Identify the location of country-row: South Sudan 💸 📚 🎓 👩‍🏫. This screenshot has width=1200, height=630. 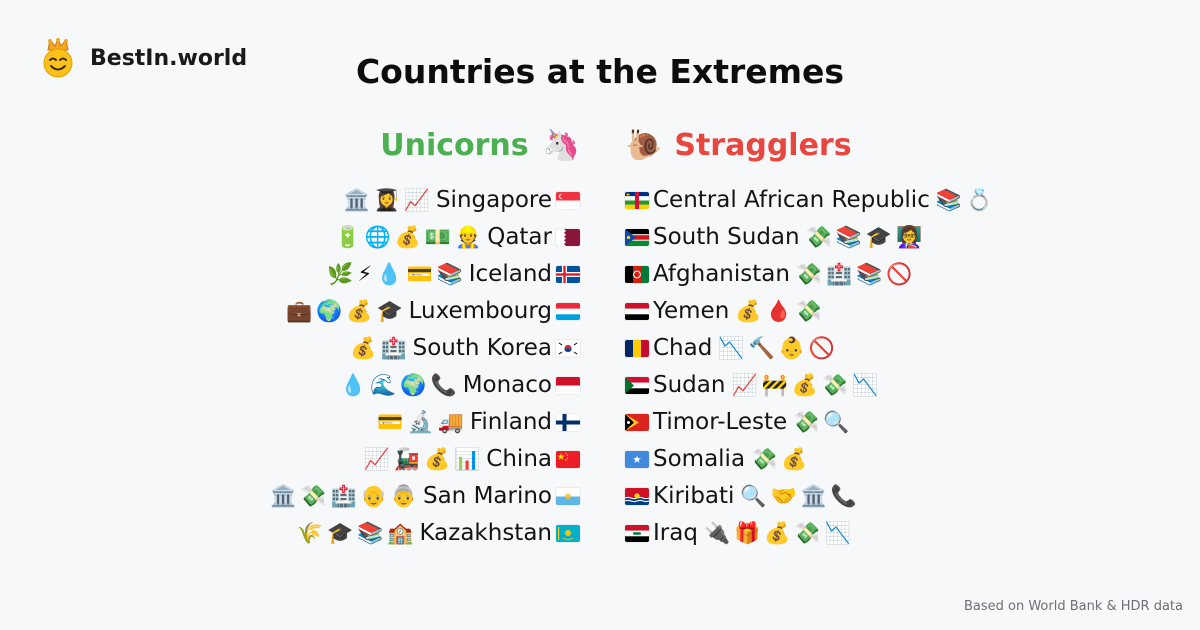
(895, 237).